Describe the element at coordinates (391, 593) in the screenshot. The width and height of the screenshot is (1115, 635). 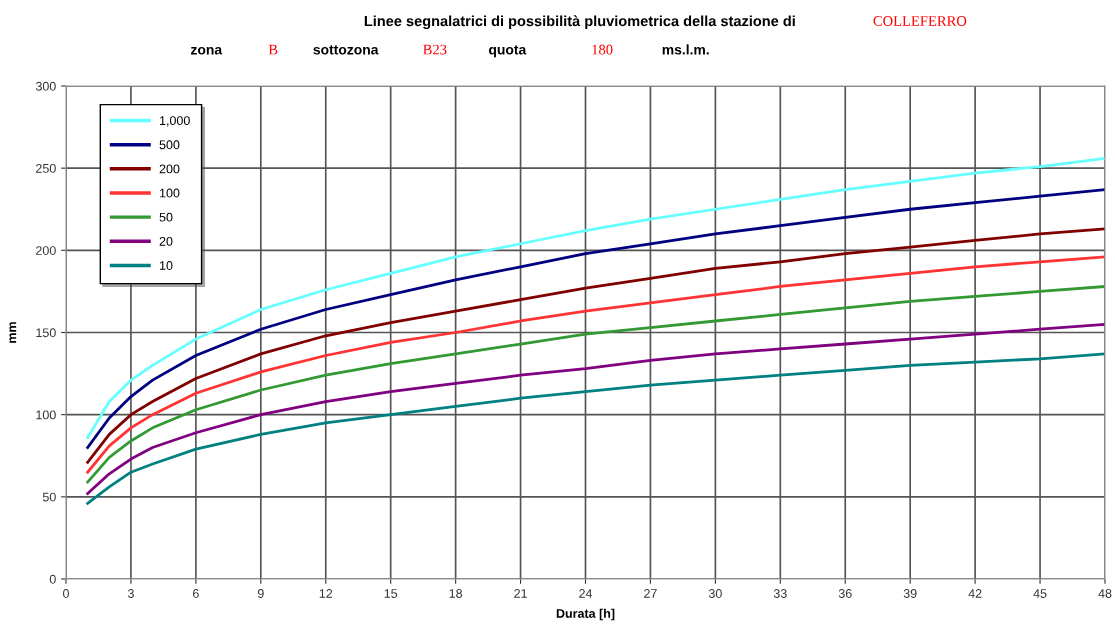
I see `x-tick-label: 15` at that location.